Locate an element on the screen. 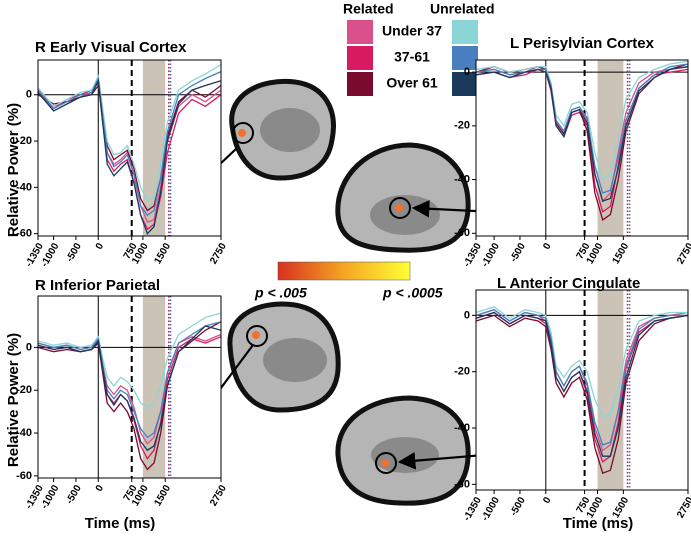  legend-group: Related is located at coordinates (368, 9).